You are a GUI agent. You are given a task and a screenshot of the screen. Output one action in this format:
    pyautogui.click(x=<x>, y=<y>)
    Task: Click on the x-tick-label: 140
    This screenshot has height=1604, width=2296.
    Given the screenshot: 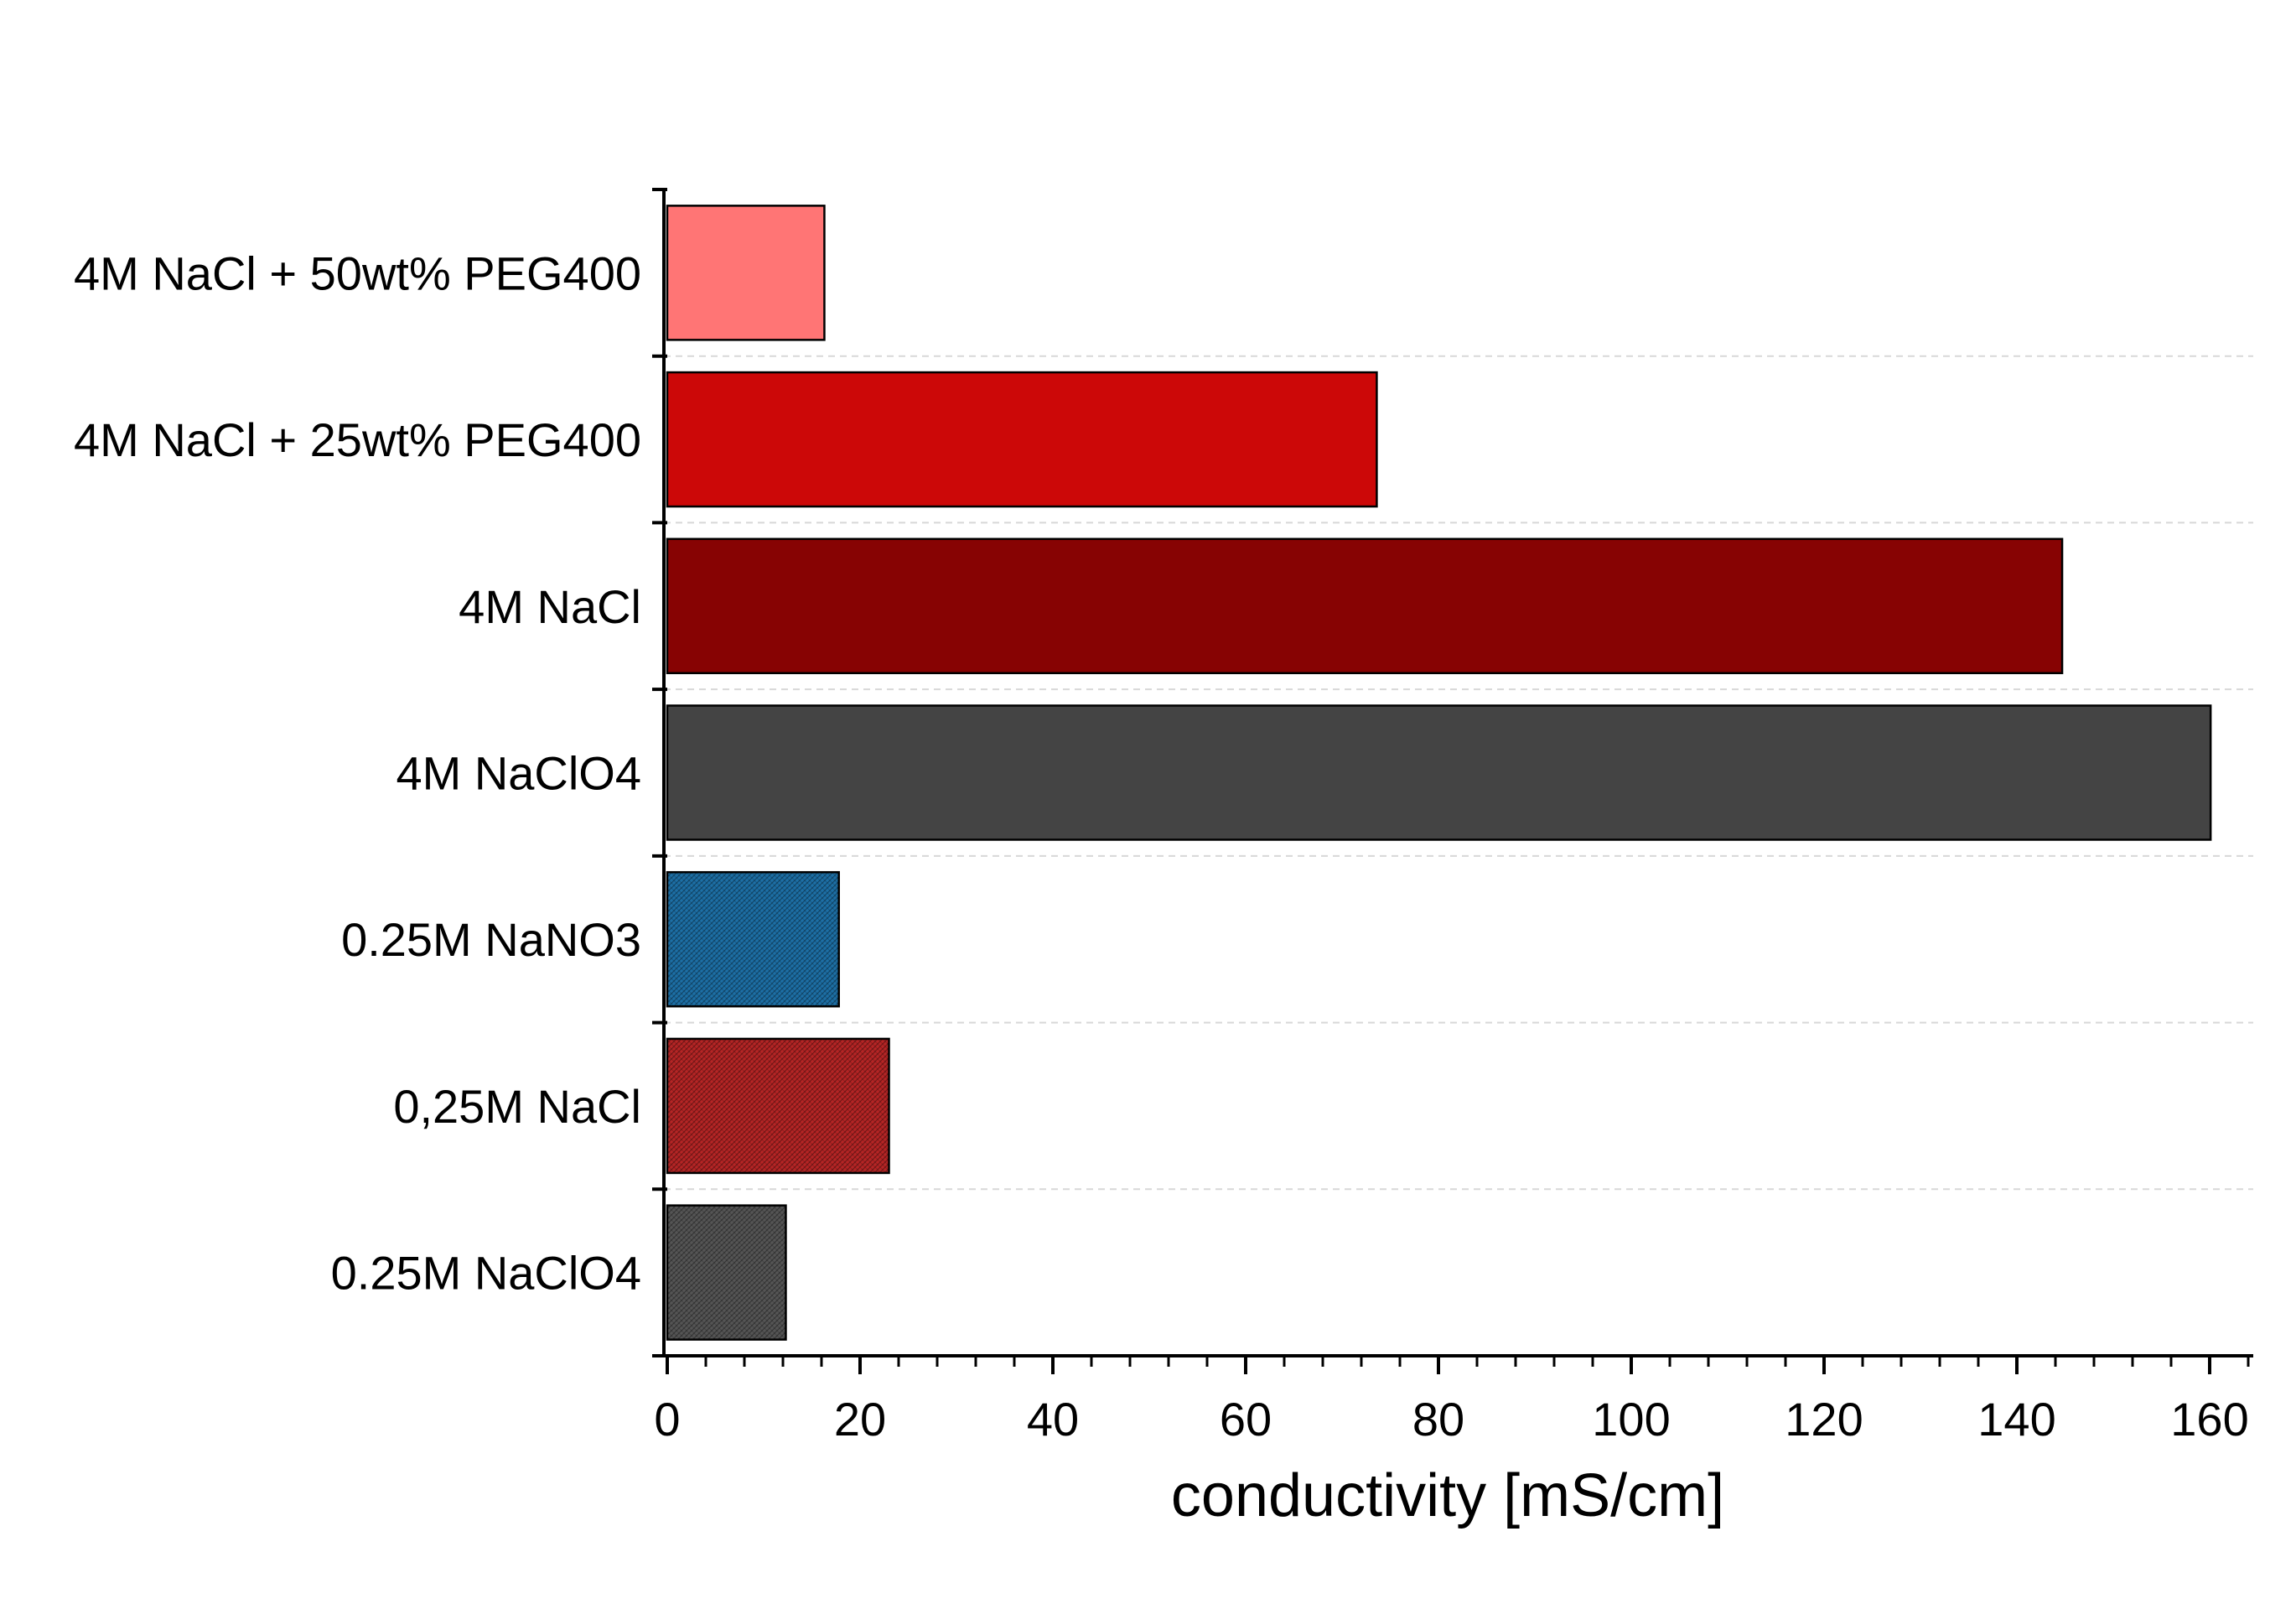 What is the action you would take?
    pyautogui.click(x=2016, y=1419)
    